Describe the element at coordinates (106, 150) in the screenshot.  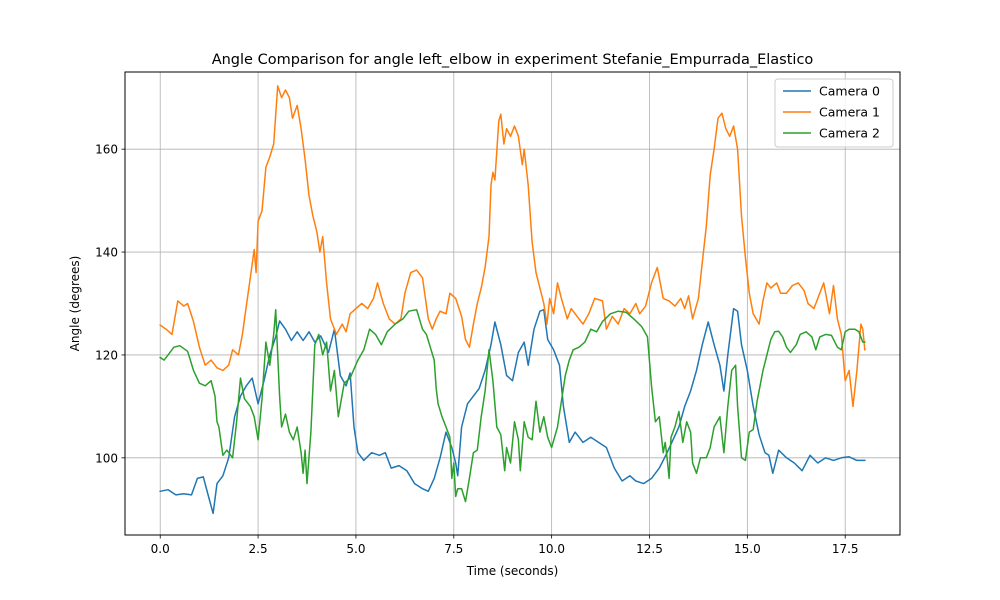
I see `y-tick-label: 160` at that location.